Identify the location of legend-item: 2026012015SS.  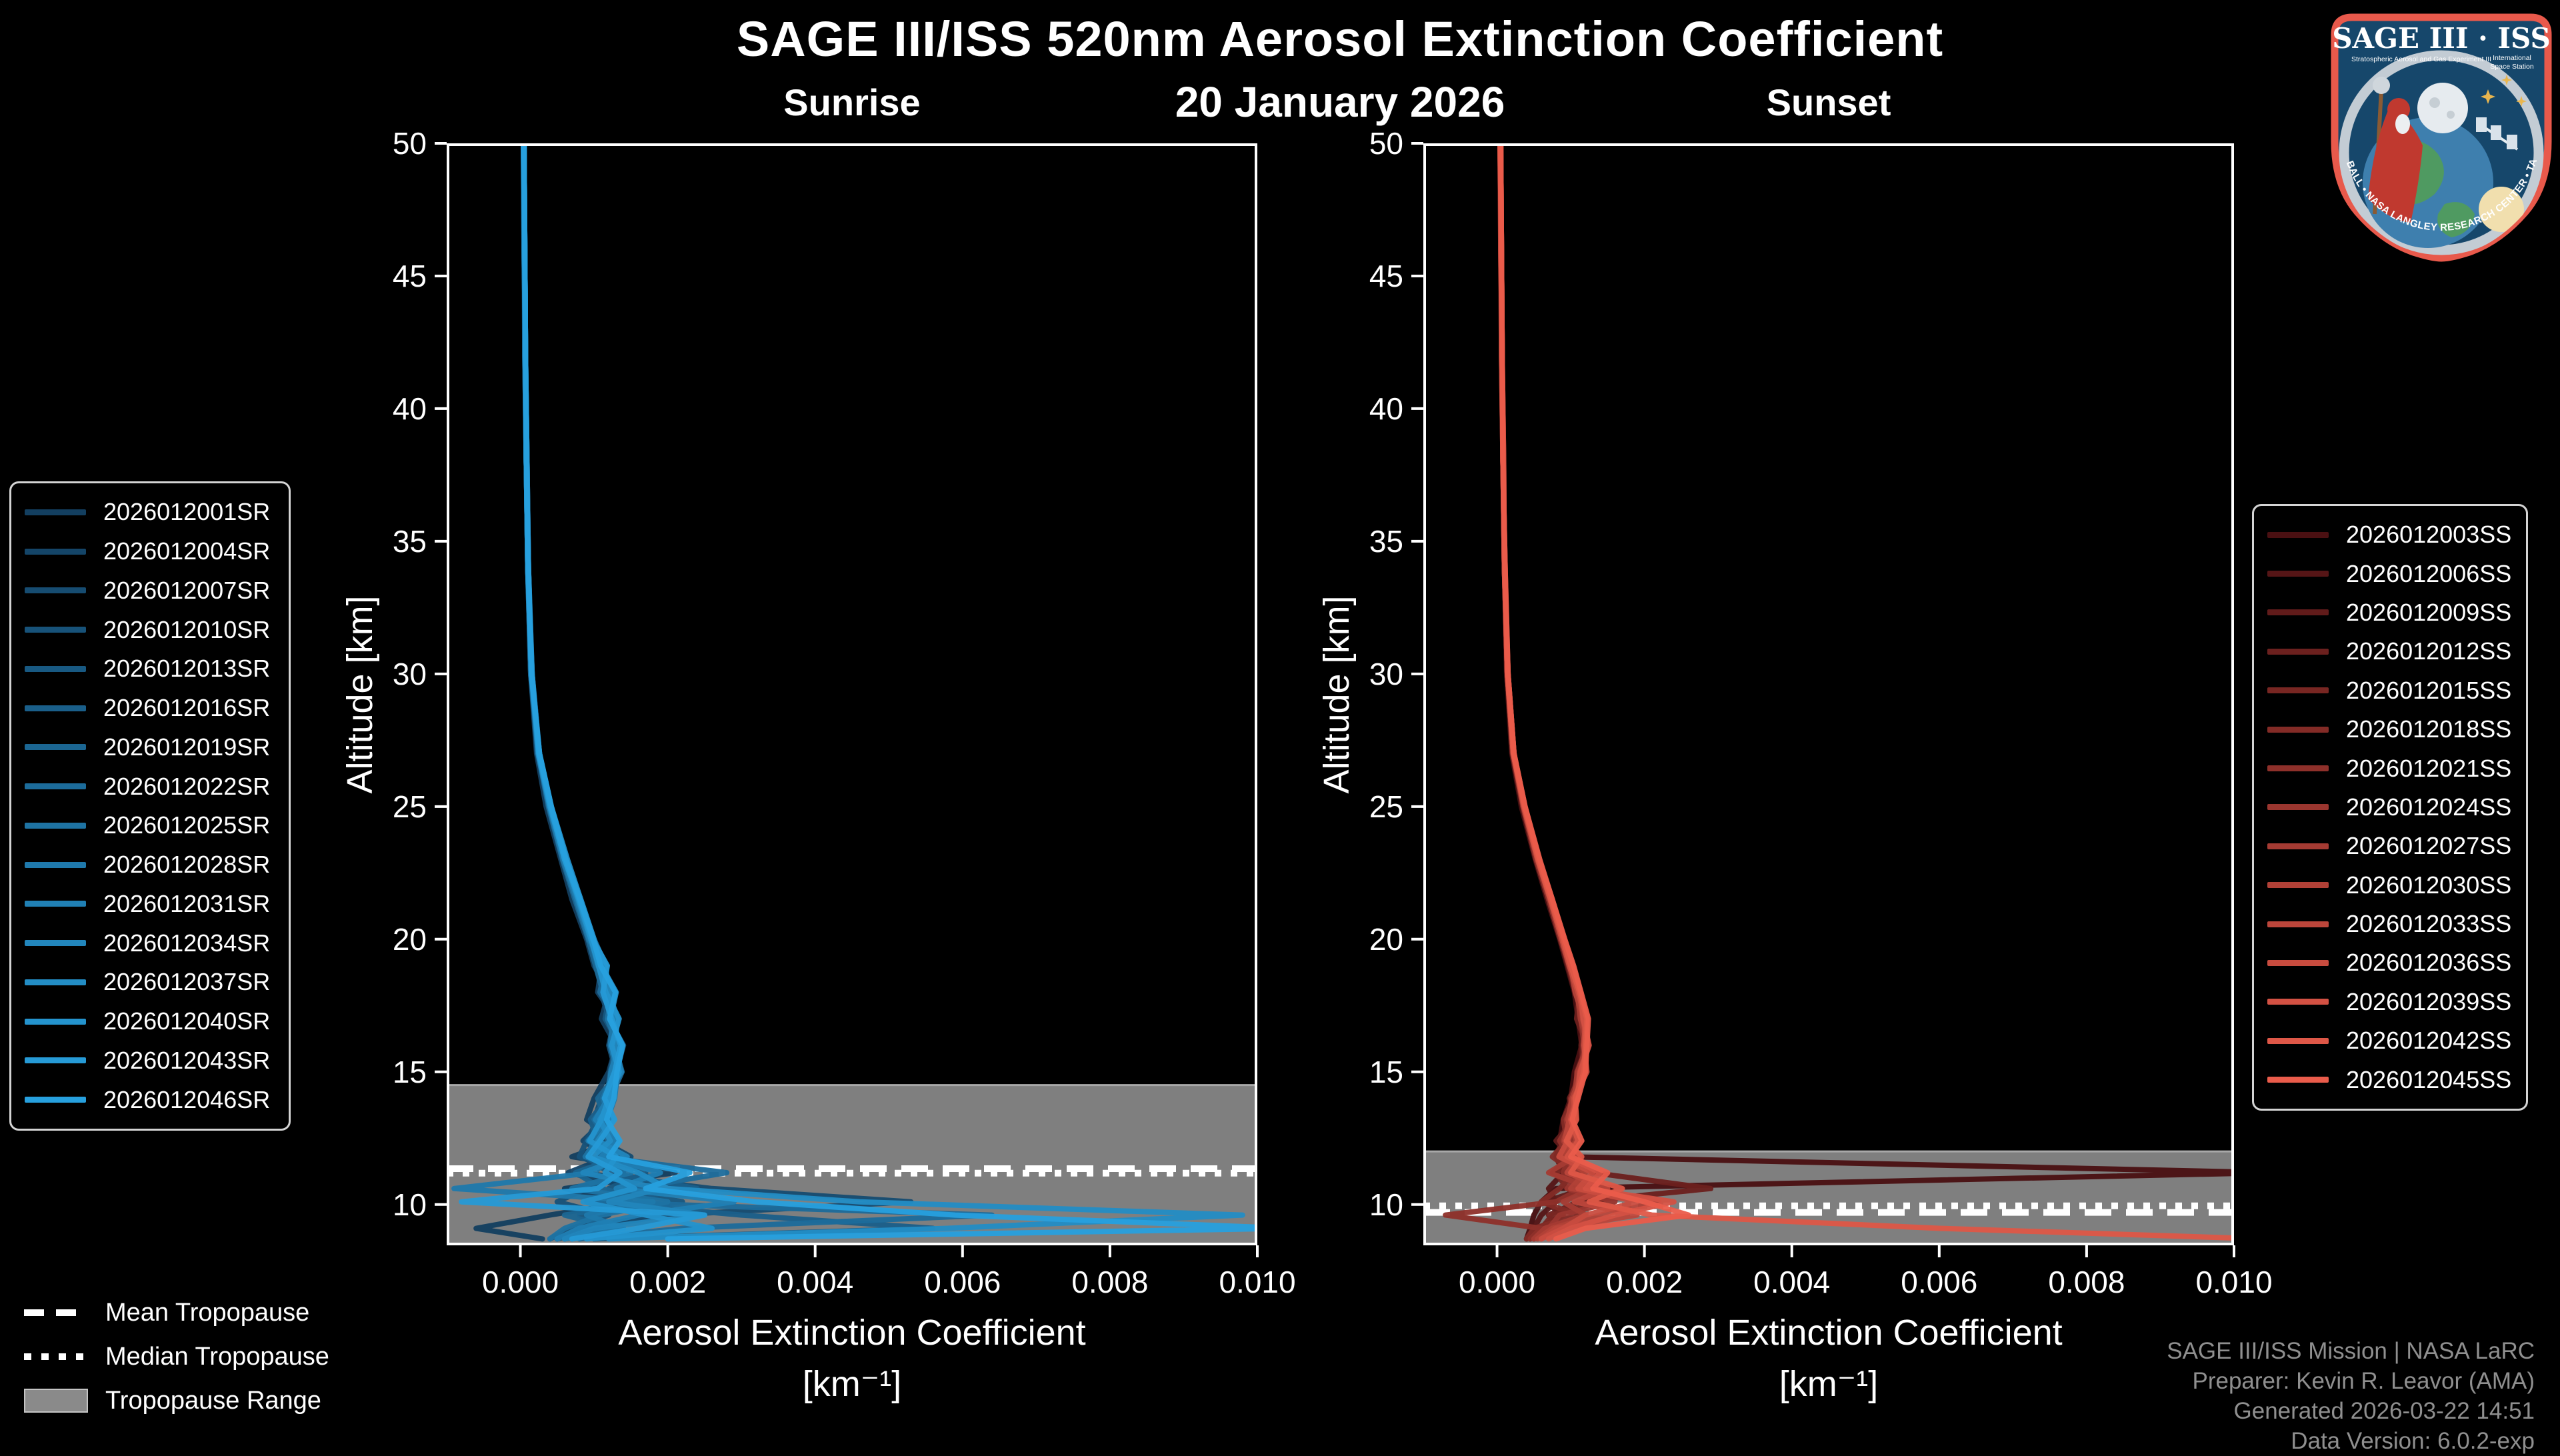
(2390, 691).